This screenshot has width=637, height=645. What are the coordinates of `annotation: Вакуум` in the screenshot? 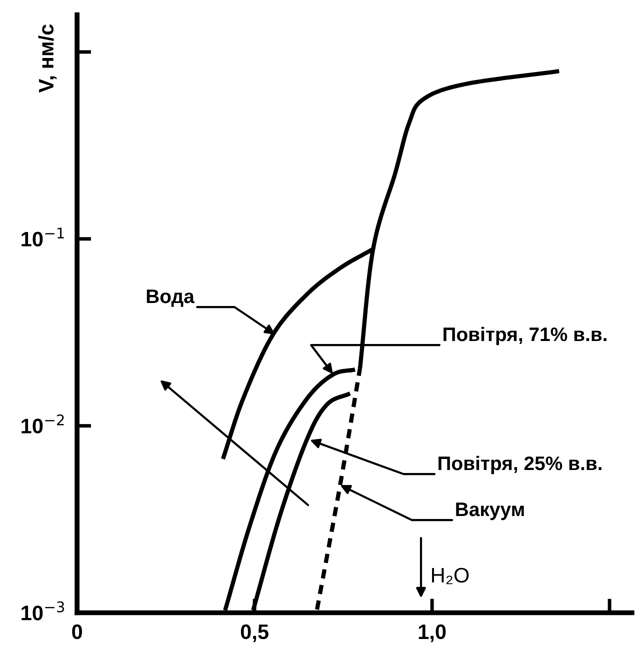 It's located at (490, 511).